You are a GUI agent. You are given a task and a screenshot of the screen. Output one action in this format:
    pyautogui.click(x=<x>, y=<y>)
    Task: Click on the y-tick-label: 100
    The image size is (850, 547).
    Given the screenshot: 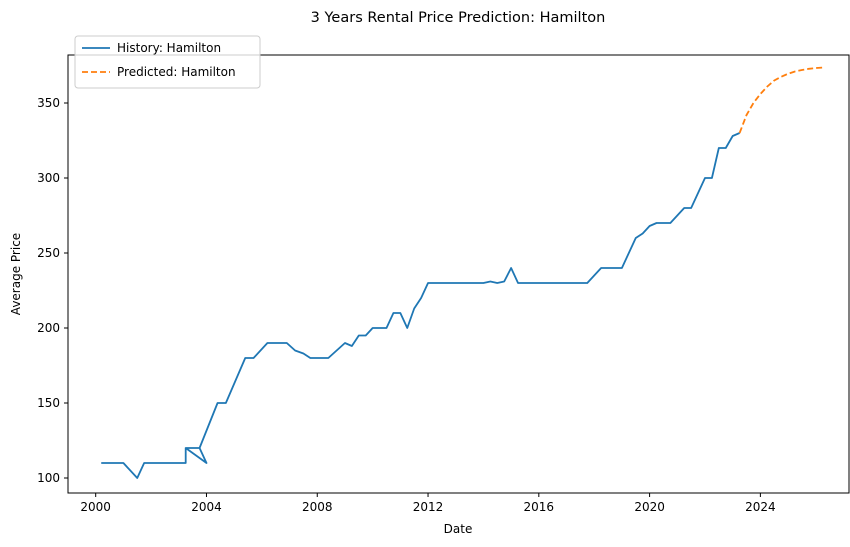 What is the action you would take?
    pyautogui.click(x=48, y=478)
    